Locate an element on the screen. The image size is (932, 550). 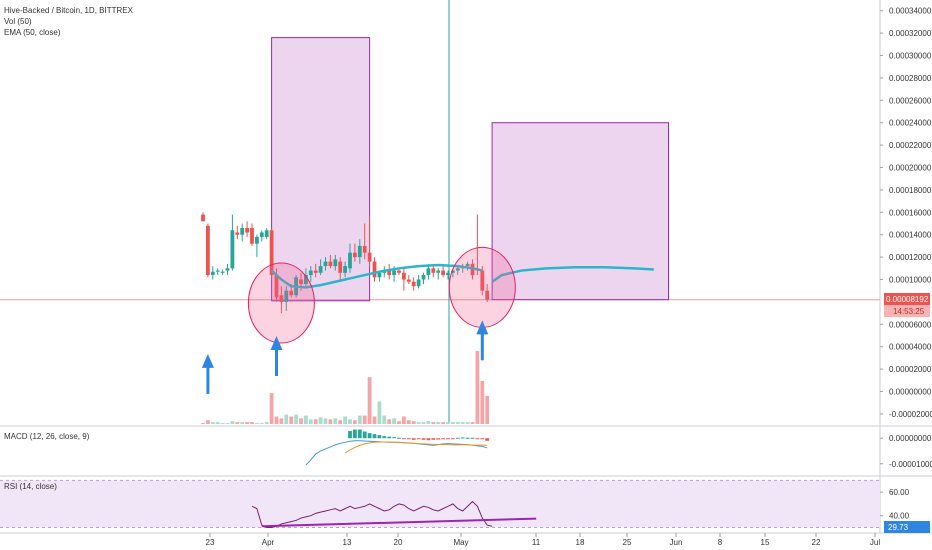
last-price-marker: 0.00008192 14:53:25 is located at coordinates (907, 305).